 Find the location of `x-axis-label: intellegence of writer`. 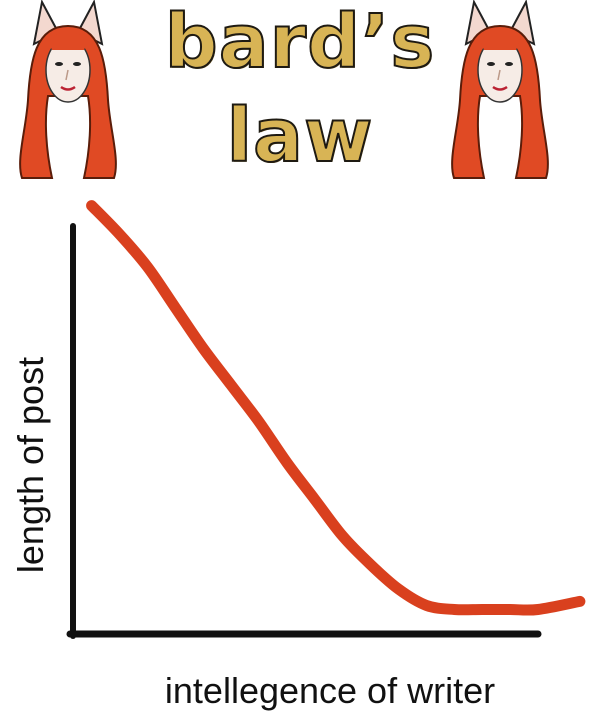

x-axis-label: intellegence of writer is located at coordinates (330, 690).